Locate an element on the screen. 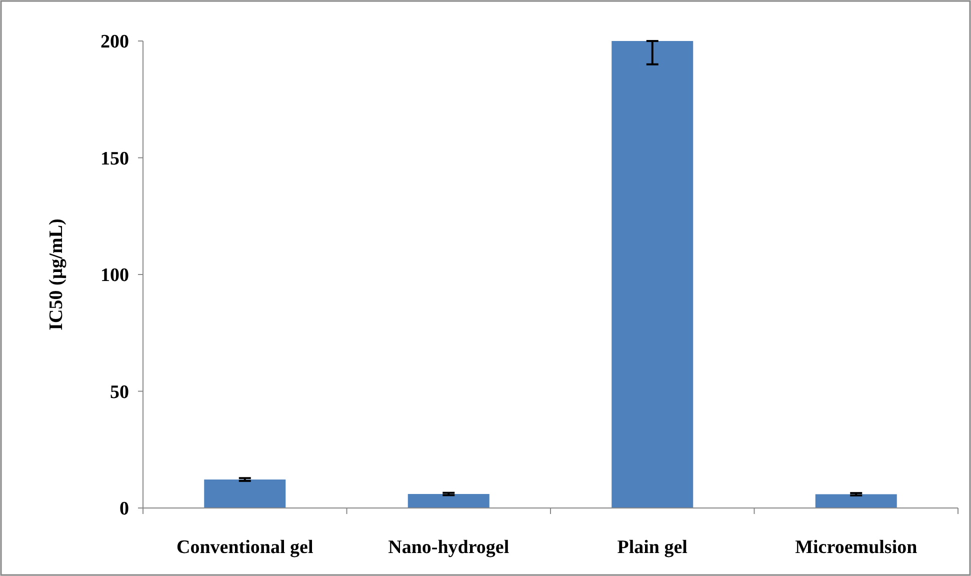 This screenshot has height=576, width=971. x-tick-label: Microemulsion is located at coordinates (856, 547).